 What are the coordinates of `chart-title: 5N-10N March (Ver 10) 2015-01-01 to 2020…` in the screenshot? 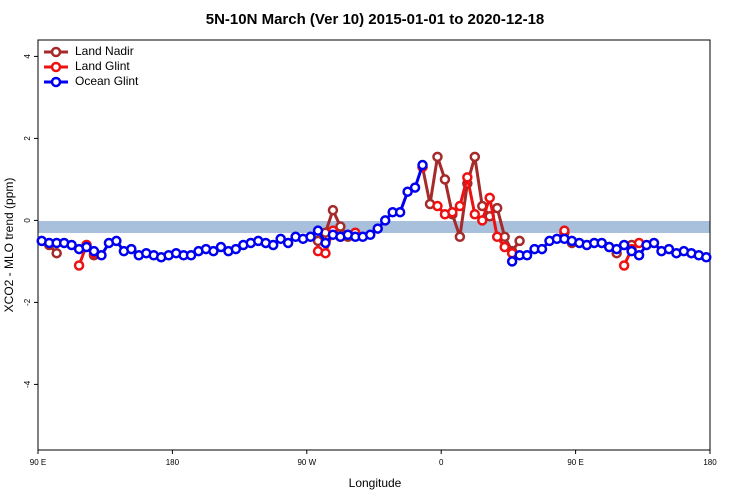 It's located at (375, 19).